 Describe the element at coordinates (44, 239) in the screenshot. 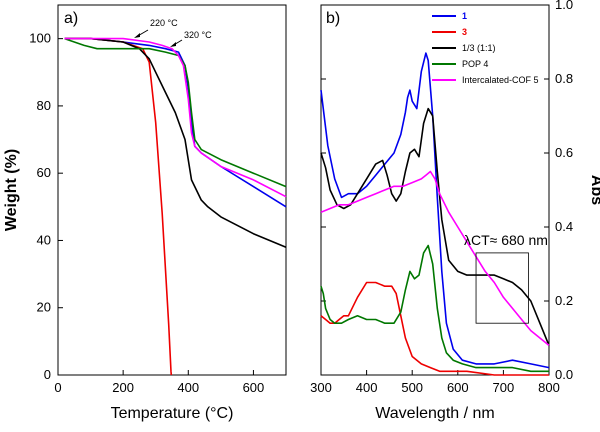

I see `y-tick-label: 40` at that location.